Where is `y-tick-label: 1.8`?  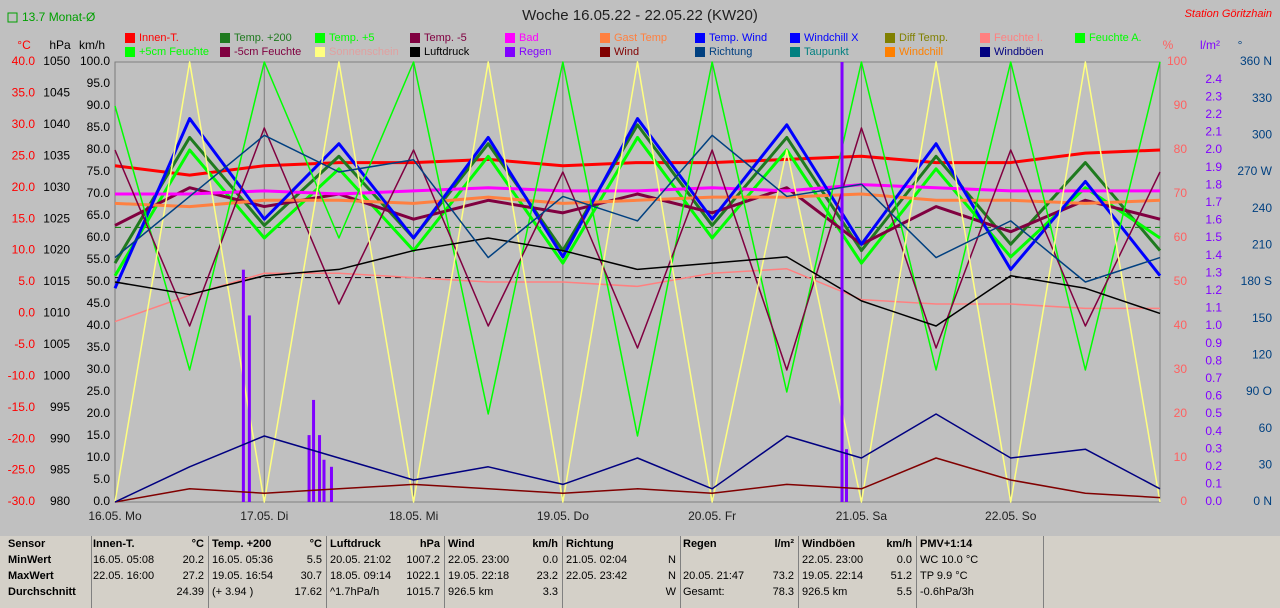 y-tick-label: 1.8 is located at coordinates (1213, 184).